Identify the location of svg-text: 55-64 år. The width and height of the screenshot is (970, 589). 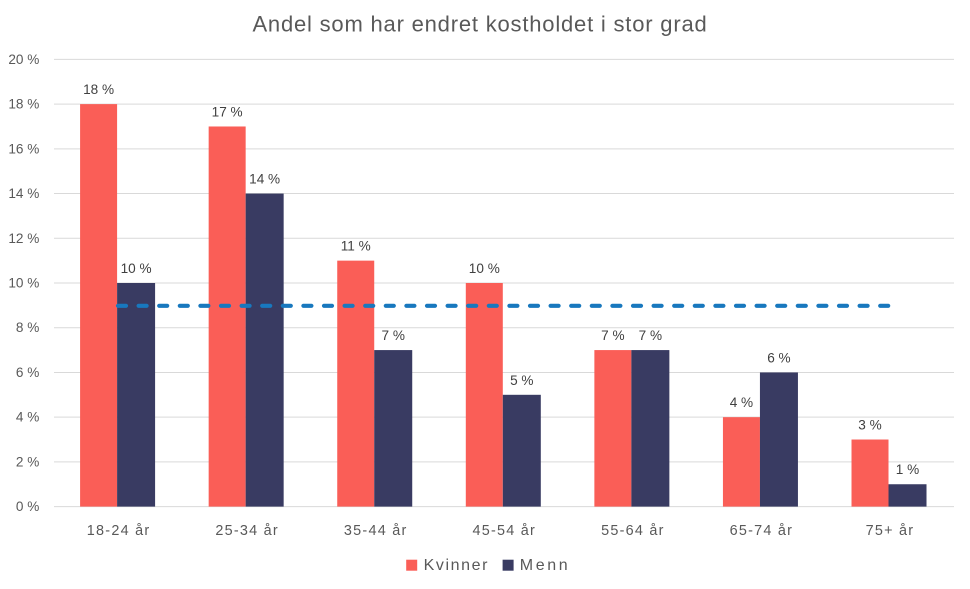
(633, 531).